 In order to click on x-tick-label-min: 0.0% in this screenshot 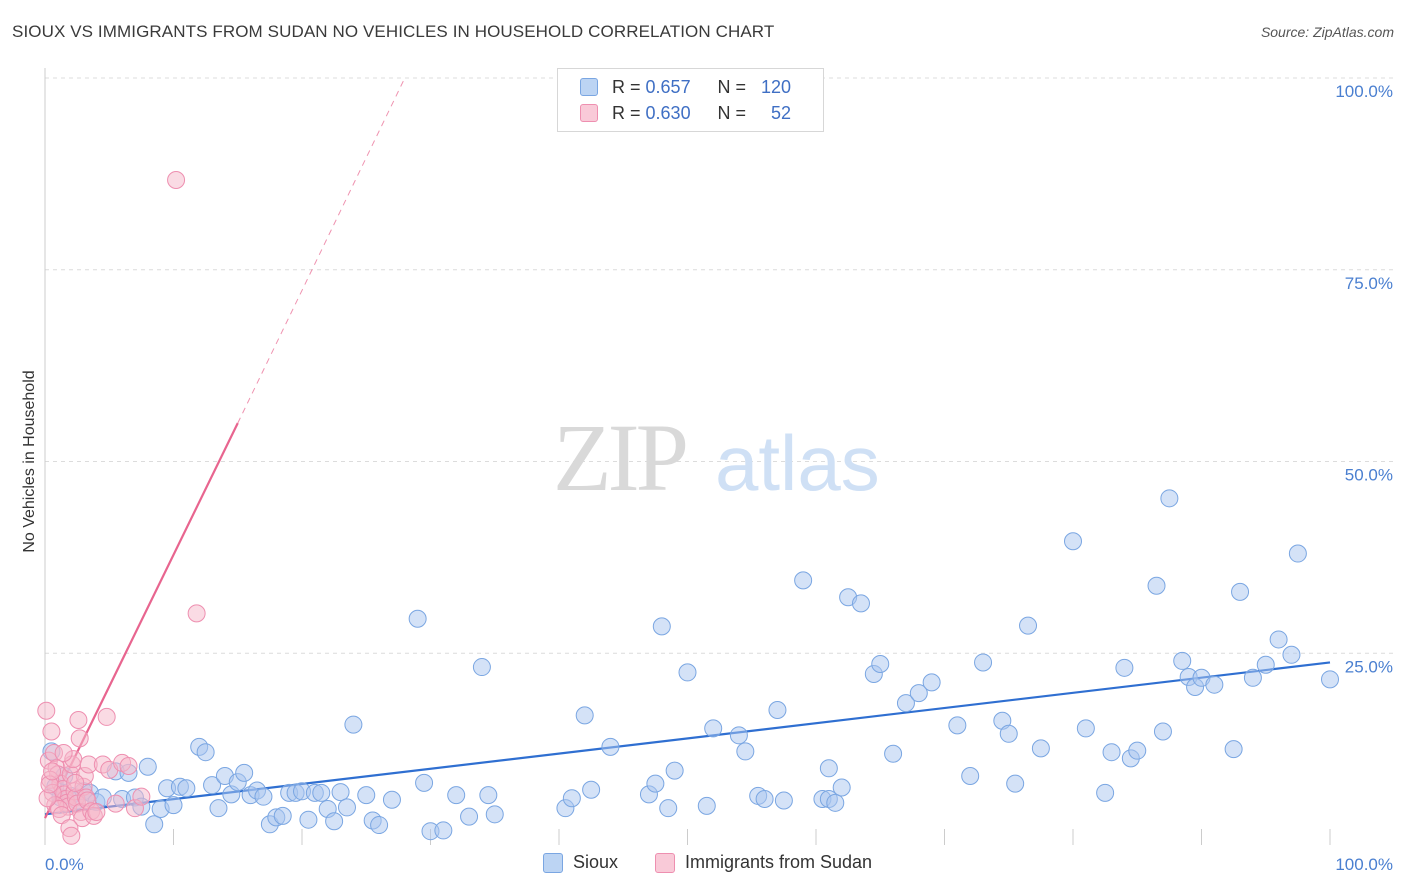, I will do `click(64, 864)`.